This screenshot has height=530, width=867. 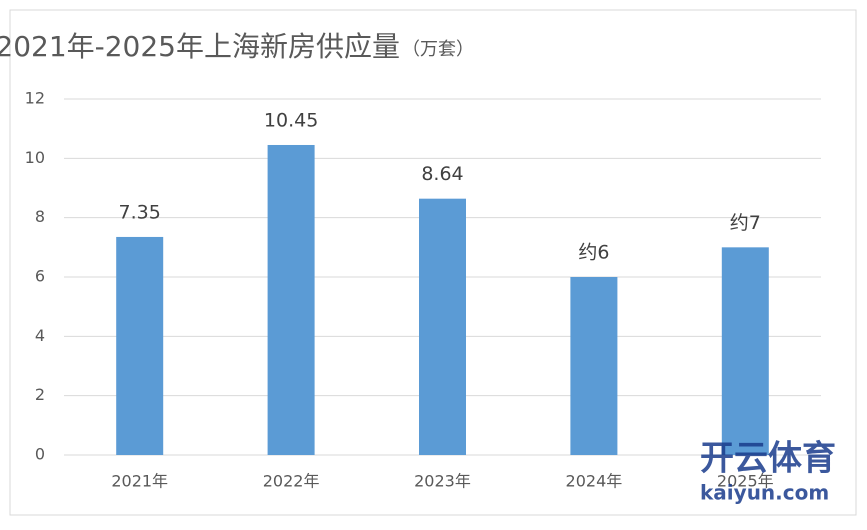 I want to click on y-tick-label: 2, so click(x=40, y=394).